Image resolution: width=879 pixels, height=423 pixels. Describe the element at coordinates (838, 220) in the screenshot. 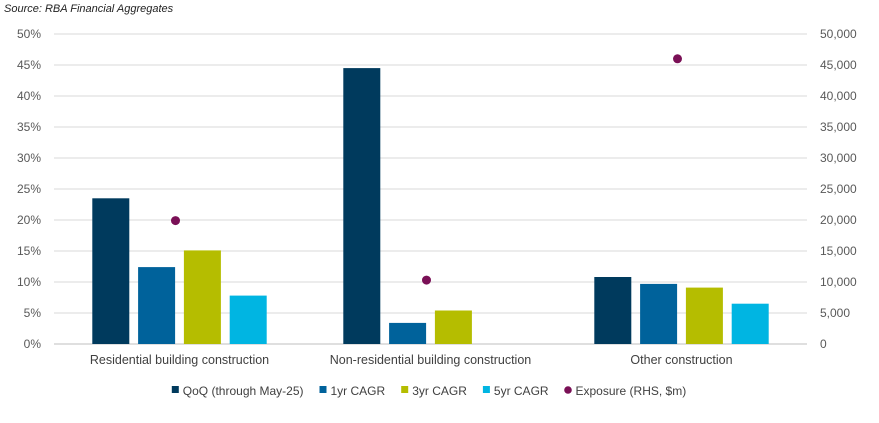

I see `right-tick-label: 20,000` at that location.